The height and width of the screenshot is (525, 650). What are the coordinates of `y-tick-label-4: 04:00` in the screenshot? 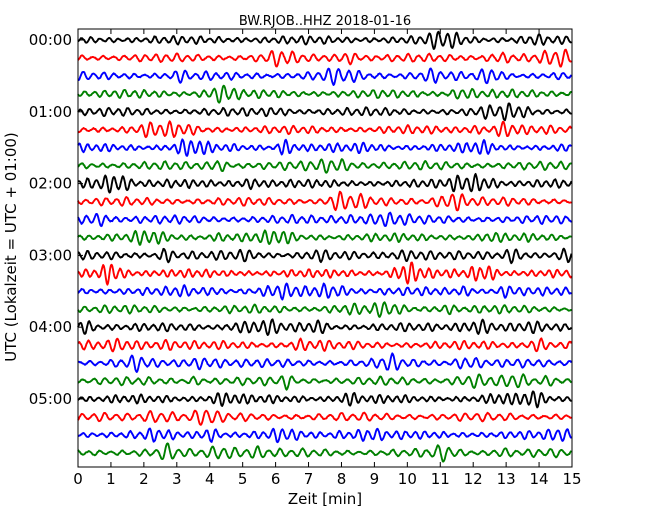 It's located at (50, 327).